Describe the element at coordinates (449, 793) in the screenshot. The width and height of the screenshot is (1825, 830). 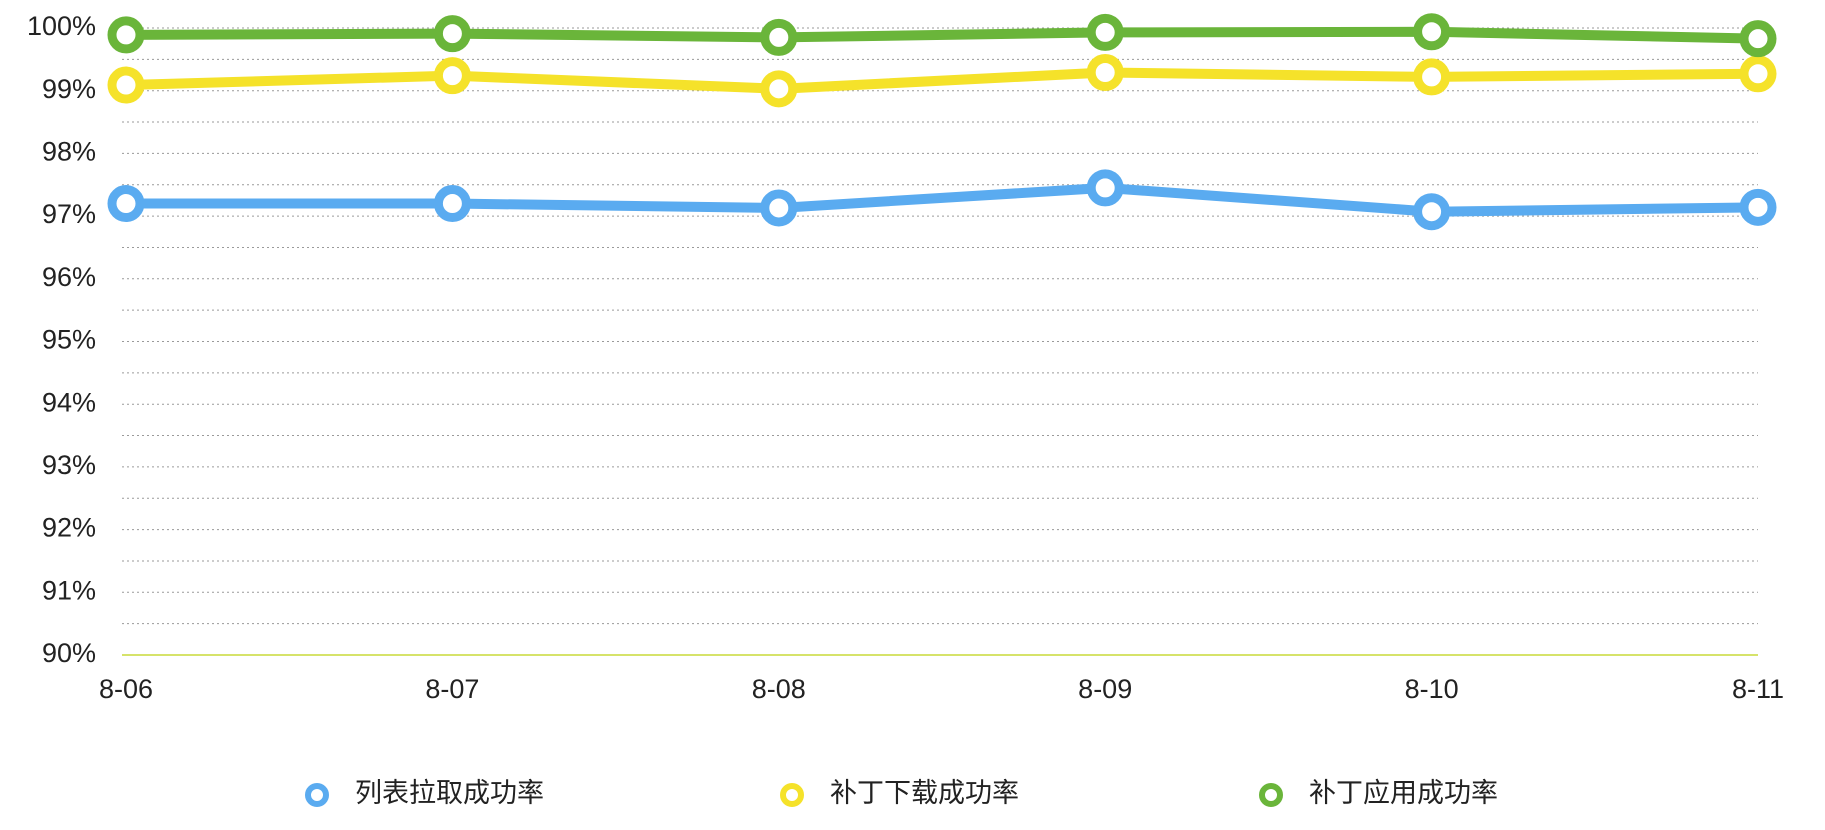
I see `legend-label: 列表拉取成功率` at that location.